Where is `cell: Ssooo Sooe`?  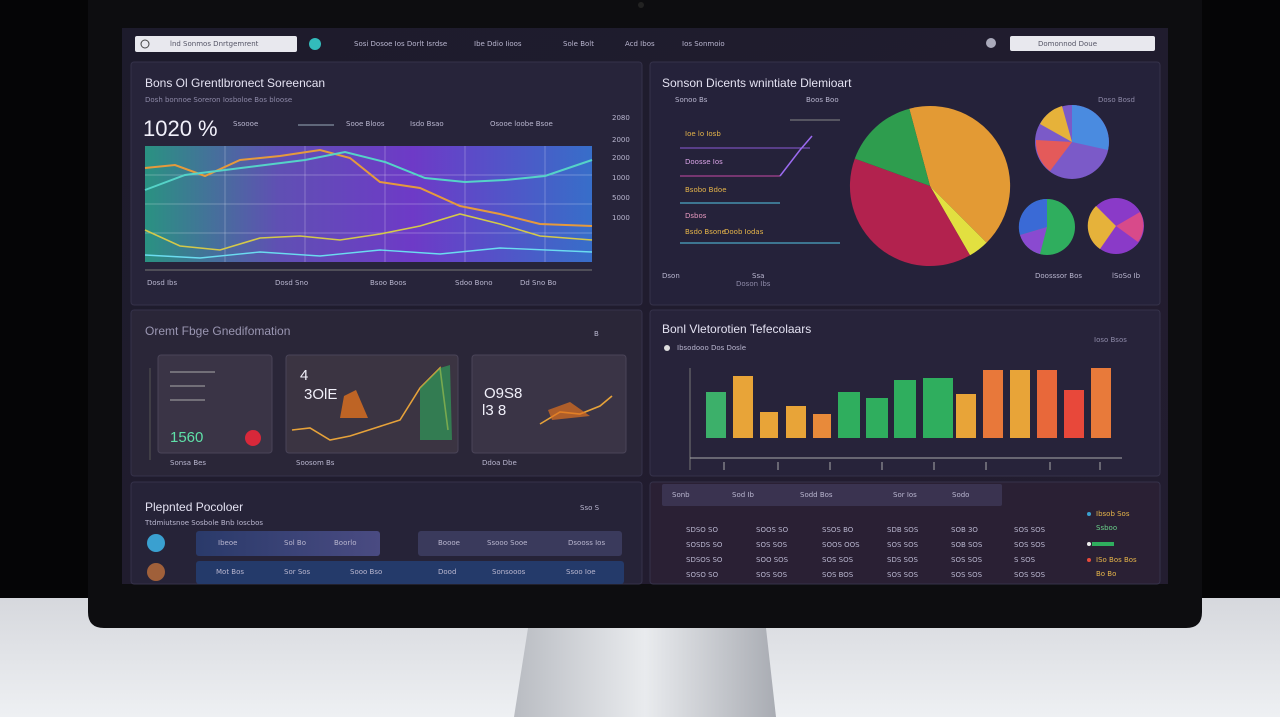 cell: Ssooo Sooe is located at coordinates (507, 543).